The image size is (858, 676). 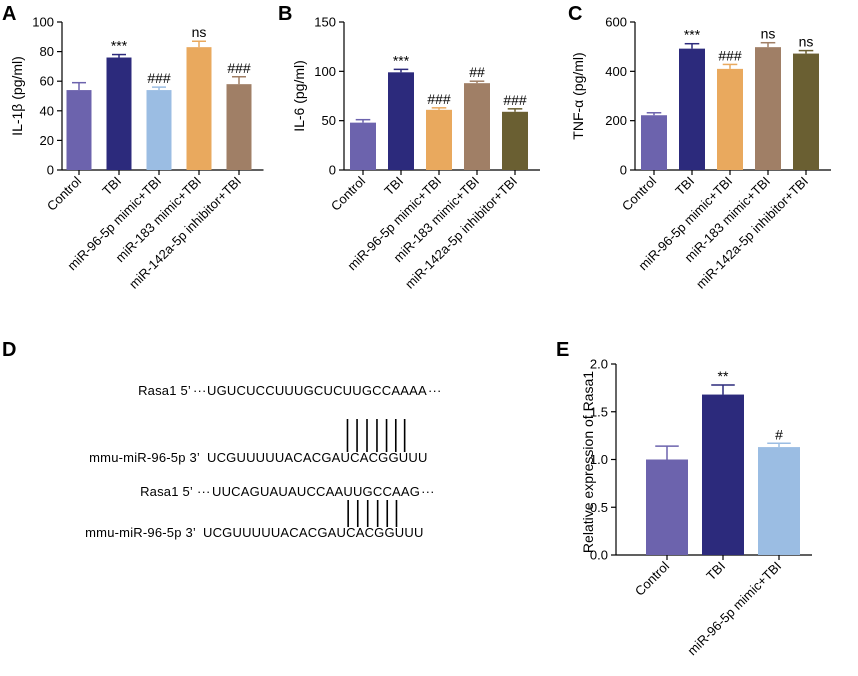 What do you see at coordinates (599, 364) in the screenshot?
I see `y-tick-label: 2.0` at bounding box center [599, 364].